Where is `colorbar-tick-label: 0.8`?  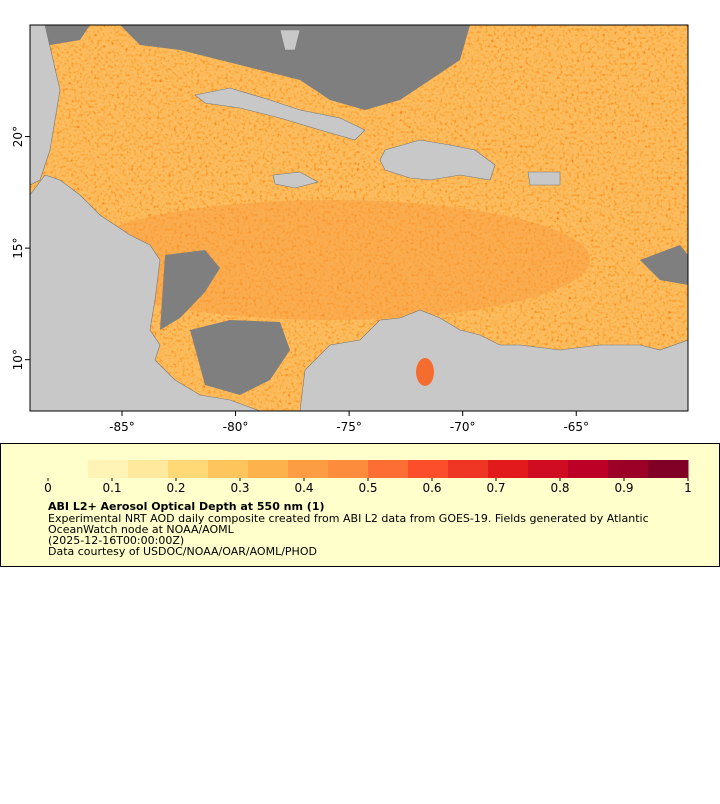 colorbar-tick-label: 0.8 is located at coordinates (559, 488).